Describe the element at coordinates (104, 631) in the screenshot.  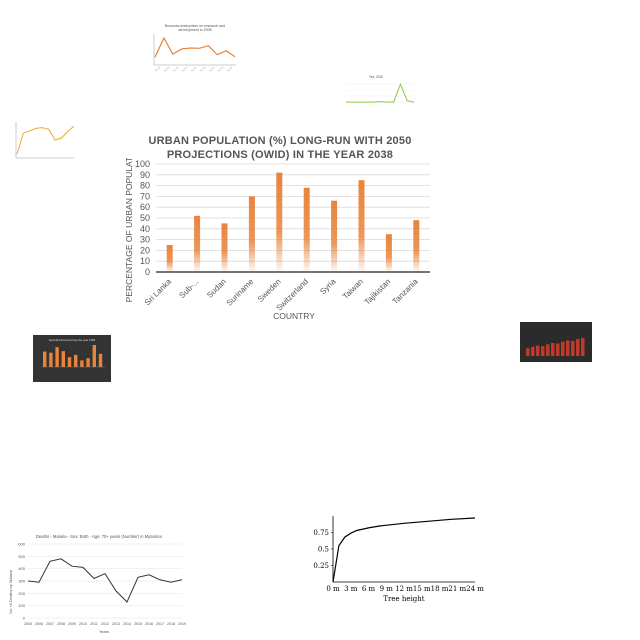
I see `malaria-x-axis-title: Years` at that location.